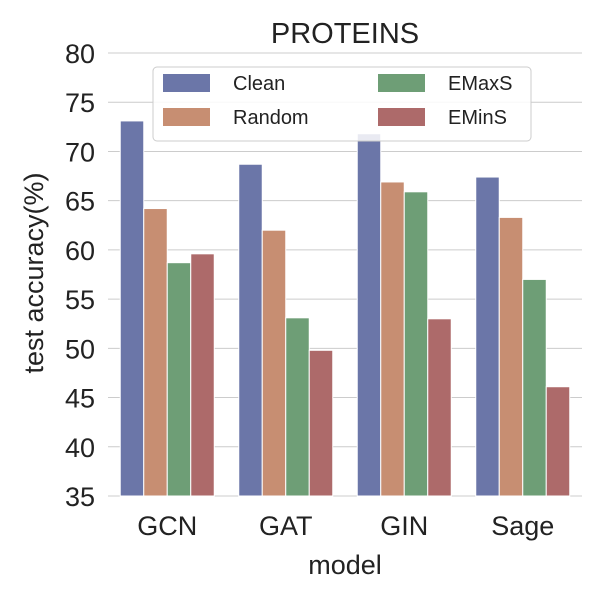 This screenshot has width=600, height=600. What do you see at coordinates (80, 448) in the screenshot?
I see `y-tick-label: 40` at bounding box center [80, 448].